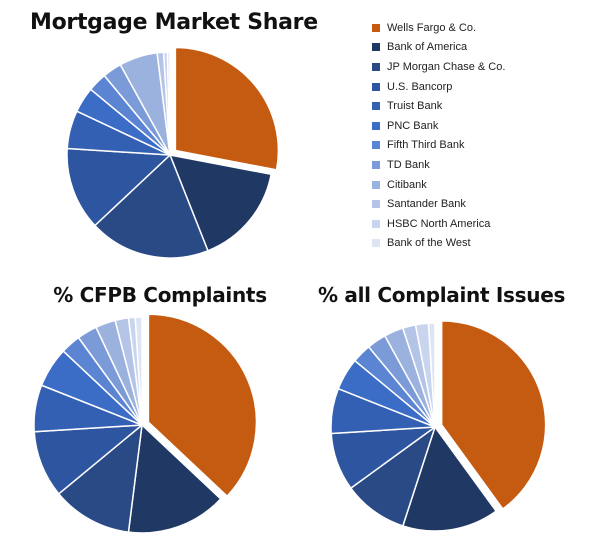 This screenshot has height=555, width=600. What do you see at coordinates (429, 243) in the screenshot?
I see `legend-label: Bank of the West` at bounding box center [429, 243].